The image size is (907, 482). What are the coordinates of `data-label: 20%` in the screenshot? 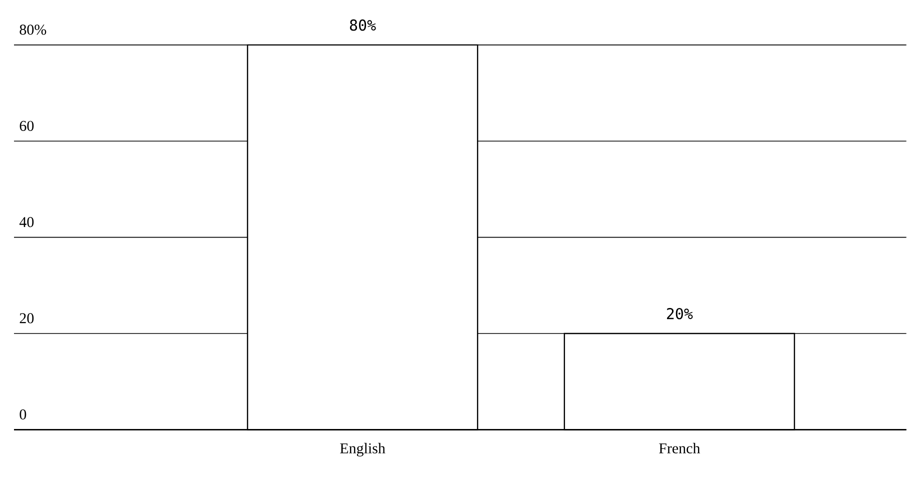 It's located at (680, 314).